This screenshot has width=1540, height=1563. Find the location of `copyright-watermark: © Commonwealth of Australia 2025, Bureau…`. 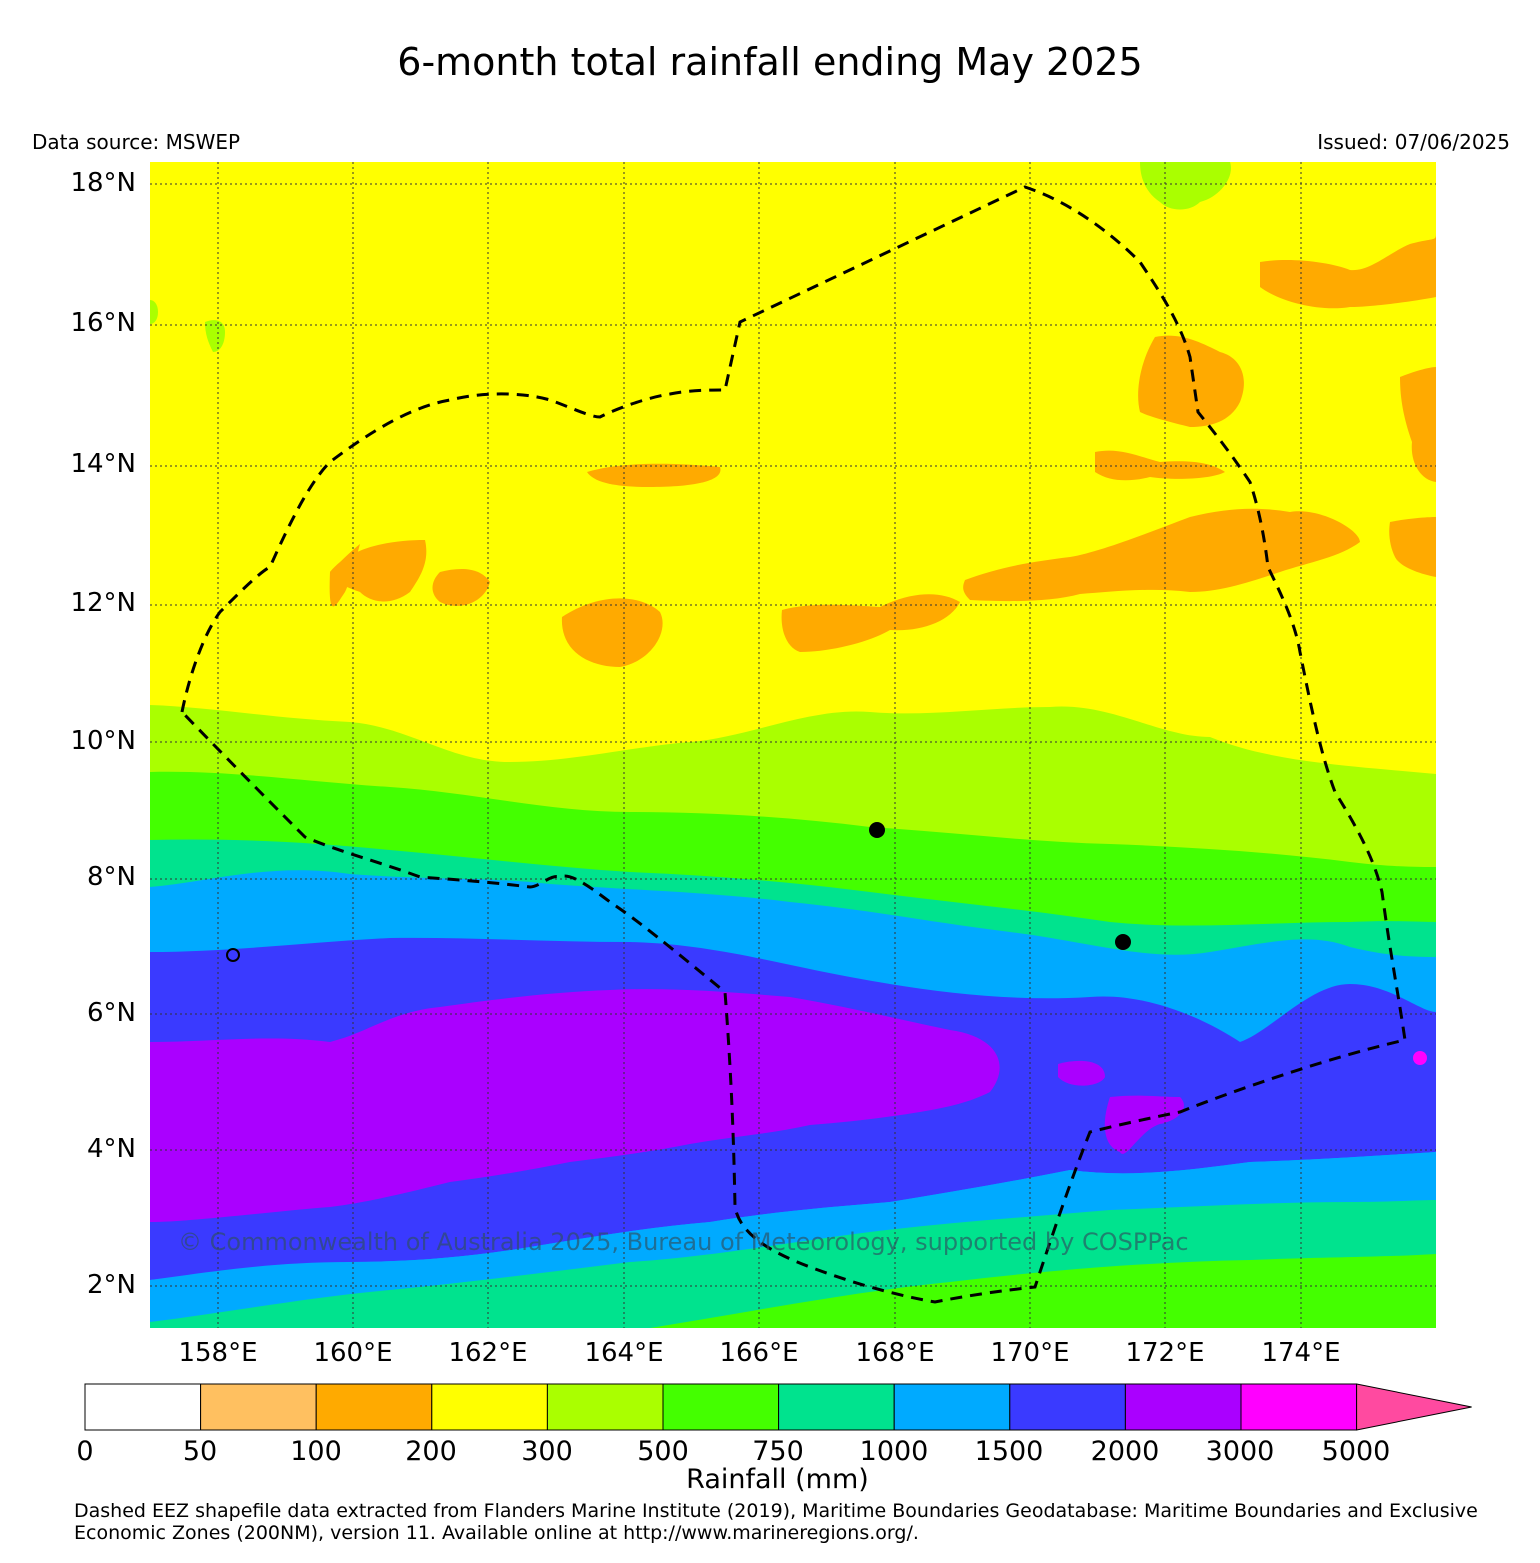

copyright-watermark: © Commonwealth of Australia 2025, Bureau… is located at coordinates (683, 1242).